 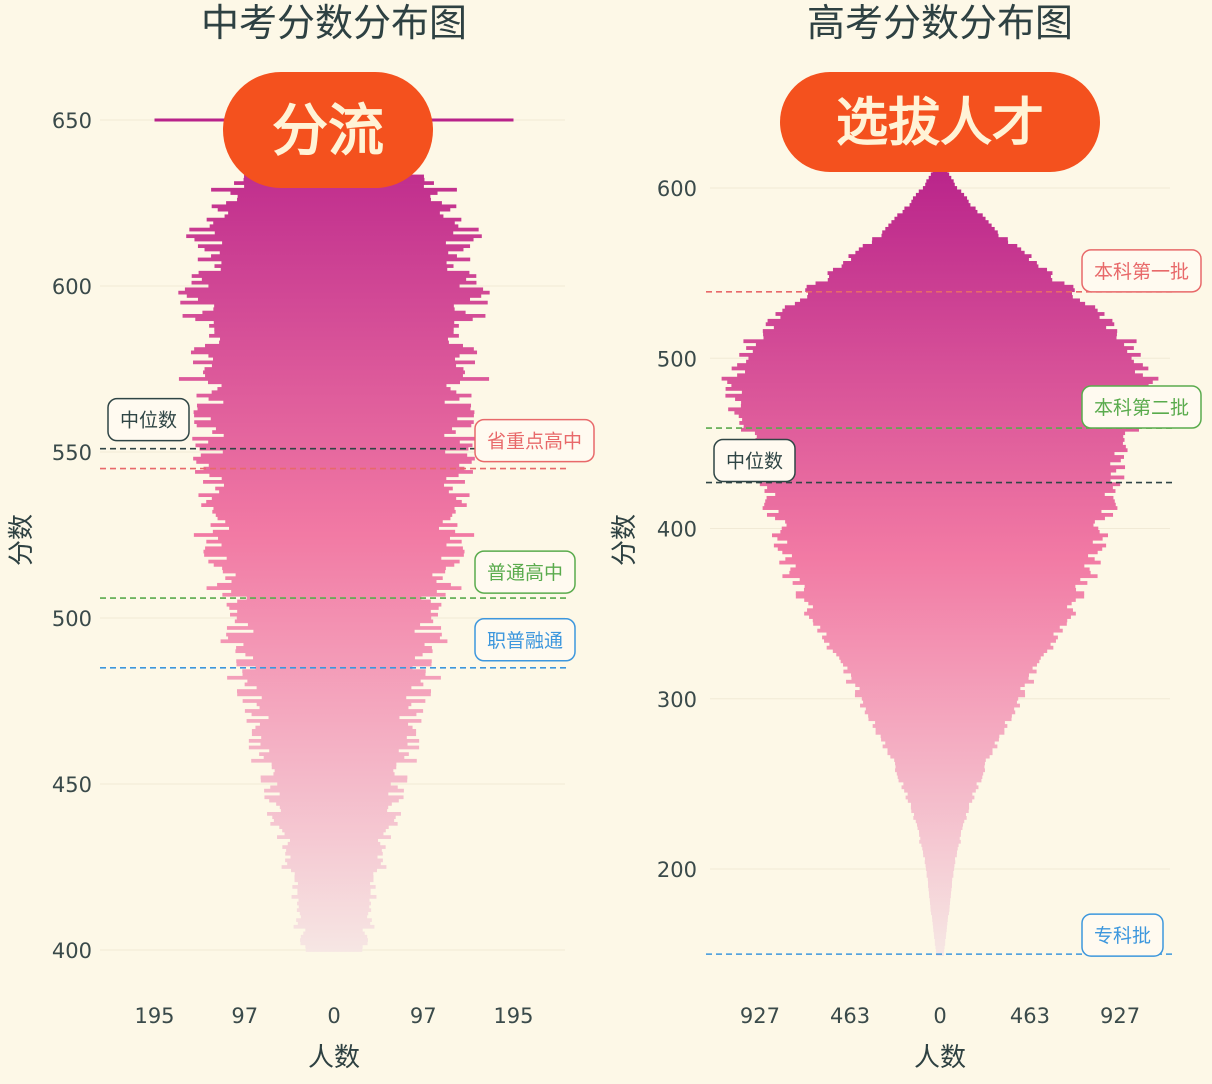 What do you see at coordinates (328, 131) in the screenshot?
I see `badge-text: 分流` at bounding box center [328, 131].